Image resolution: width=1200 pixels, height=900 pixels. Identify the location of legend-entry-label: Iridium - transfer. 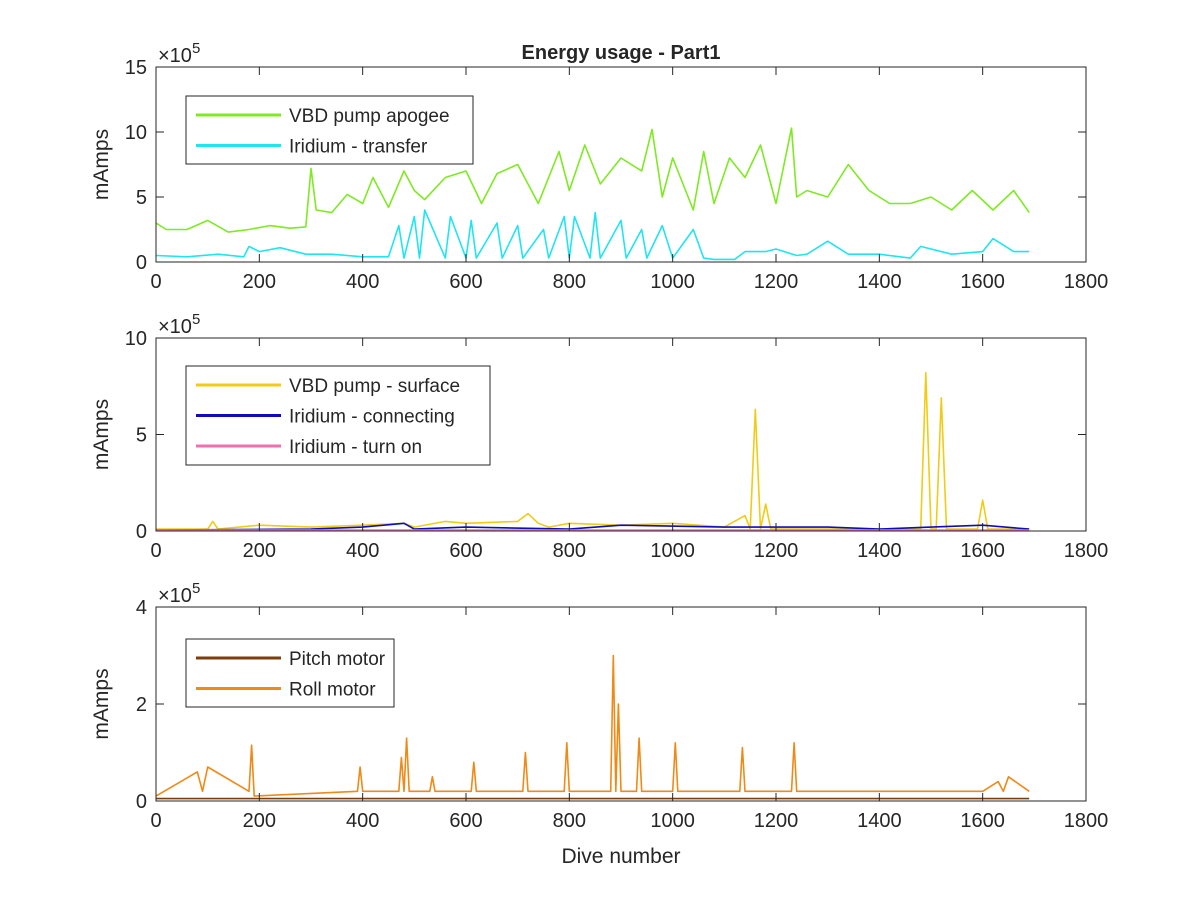
(358, 147).